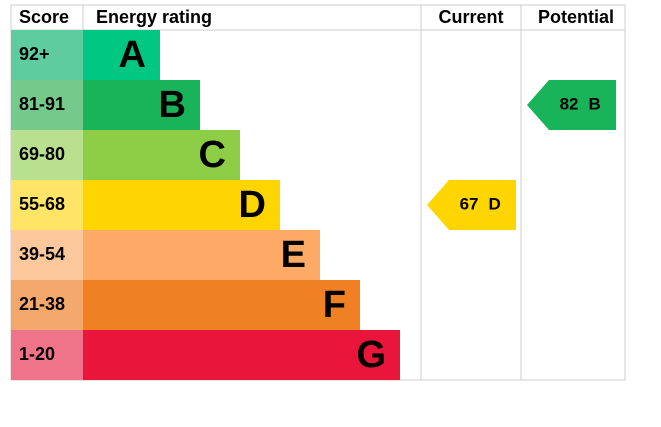  I want to click on band-score: 39-54, so click(42, 254).